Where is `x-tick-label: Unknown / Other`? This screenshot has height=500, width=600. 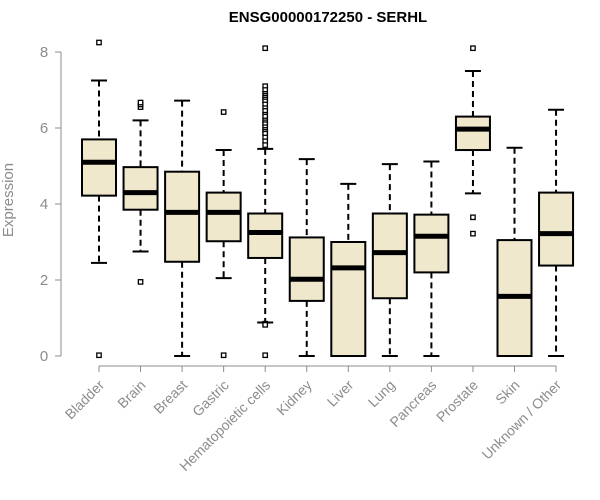
x-tick-label: Unknown / Other is located at coordinates (522, 420).